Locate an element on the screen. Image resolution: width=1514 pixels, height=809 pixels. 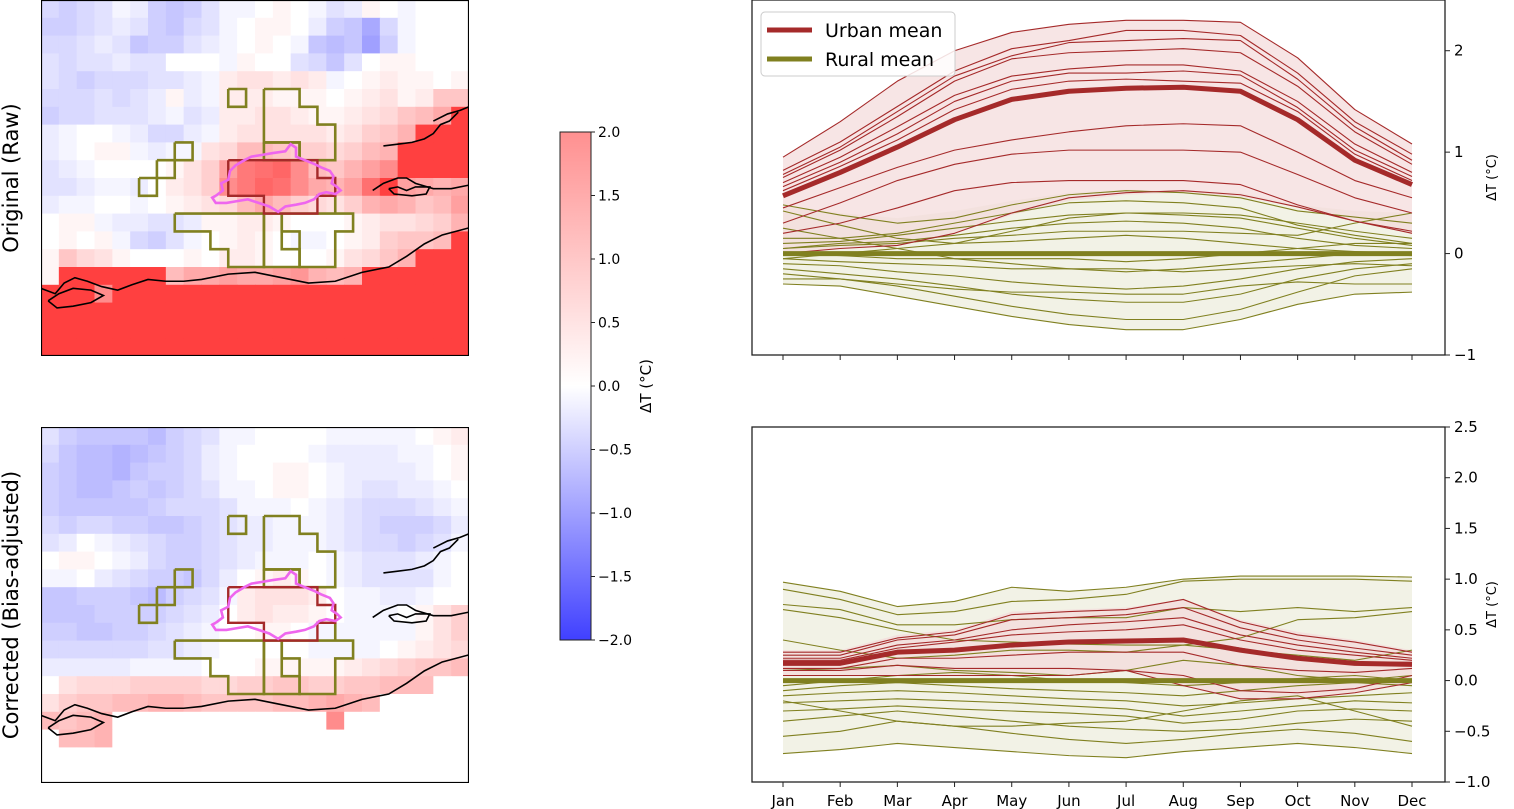
timeseries-raw-urban-member-line is located at coordinates (1097, 106).